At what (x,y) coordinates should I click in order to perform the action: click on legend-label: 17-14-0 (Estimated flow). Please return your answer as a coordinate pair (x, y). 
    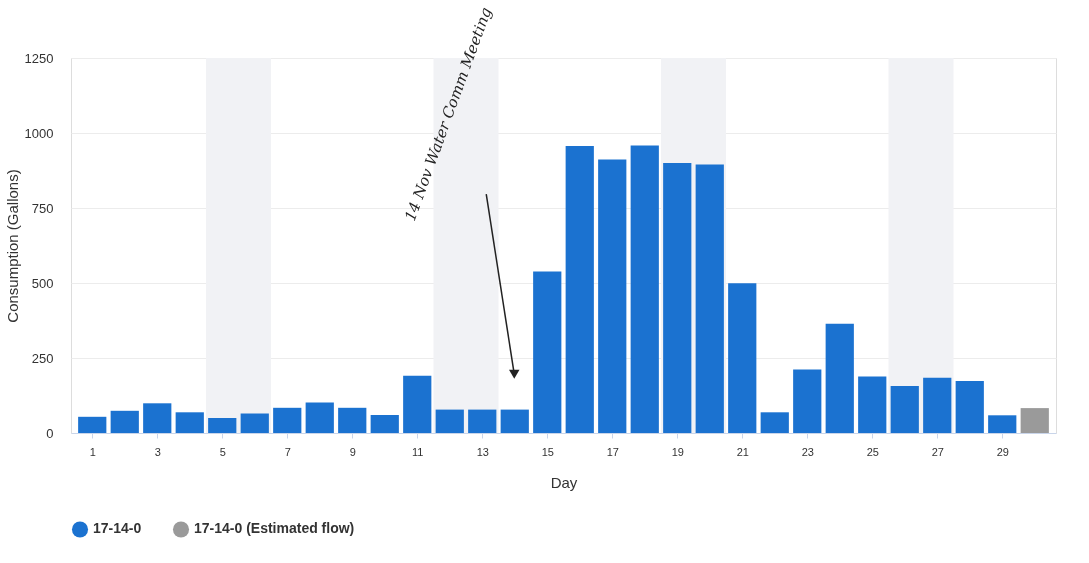
    Looking at the image, I should click on (274, 528).